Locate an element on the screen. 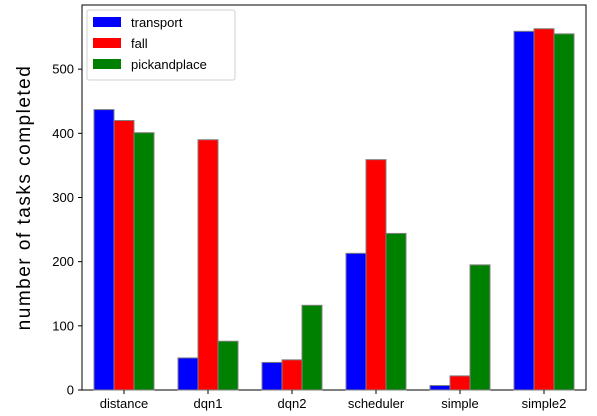  x-axis: distance dqn1 dqn2 scheduler simple simple2 is located at coordinates (333, 400).